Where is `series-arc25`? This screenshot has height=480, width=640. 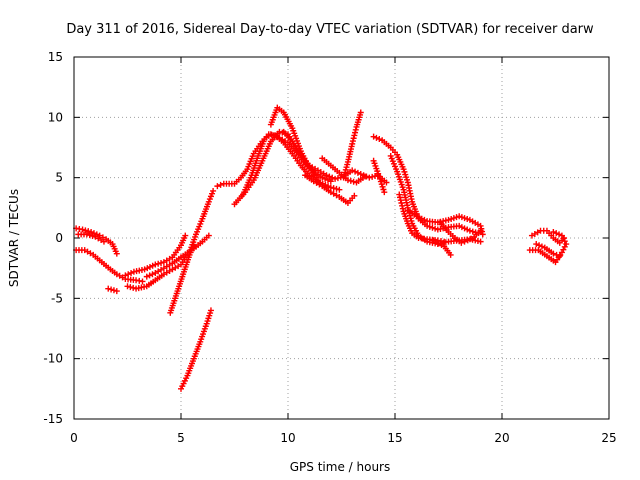
series-arc25 is located at coordinates (548, 236).